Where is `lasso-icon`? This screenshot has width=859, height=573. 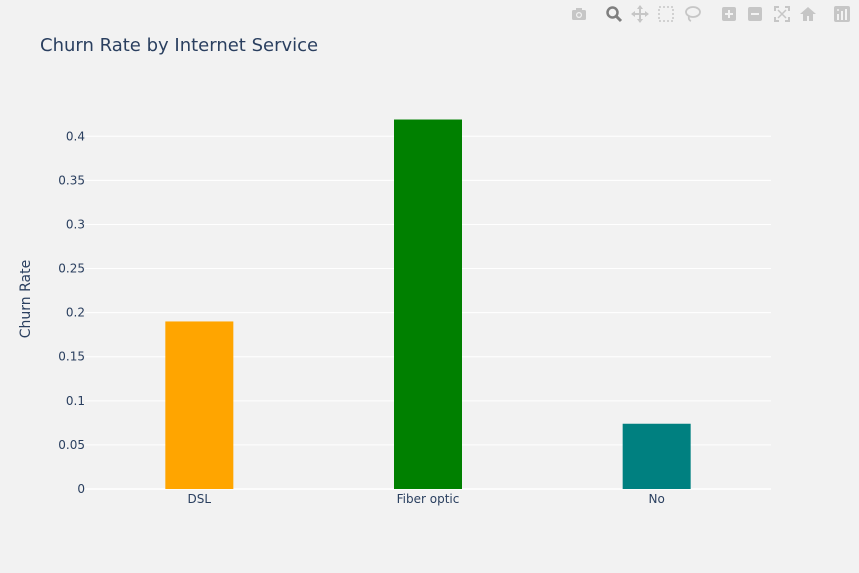
lasso-icon is located at coordinates (693, 14).